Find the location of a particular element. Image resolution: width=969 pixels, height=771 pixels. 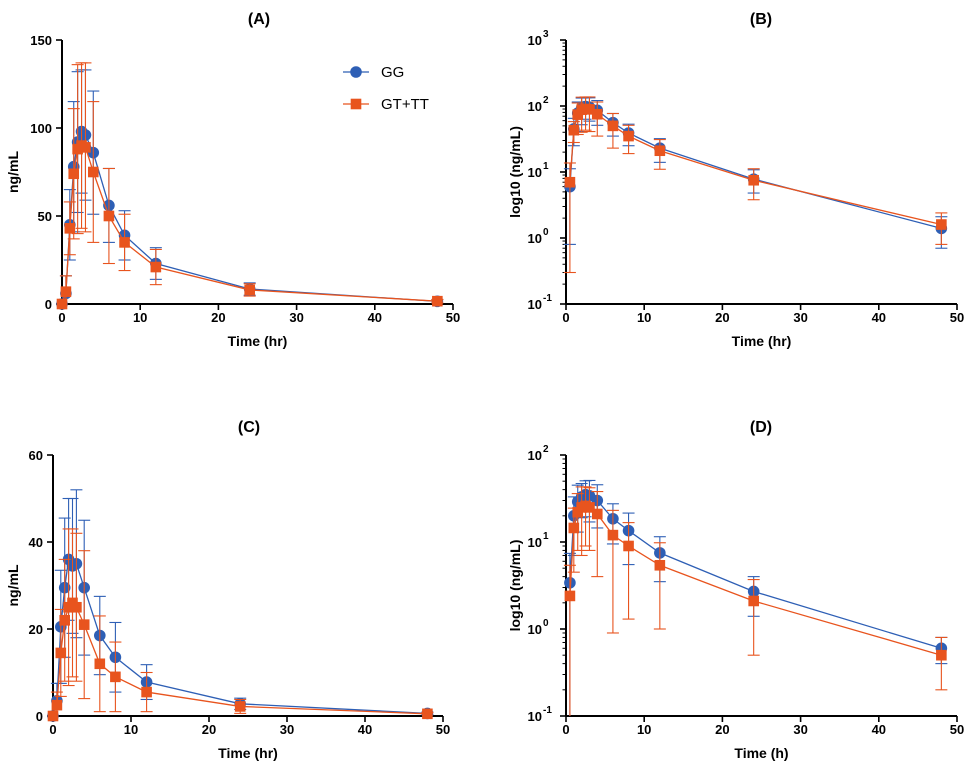

y-tick-exponent: 1 is located at coordinates (546, 166).